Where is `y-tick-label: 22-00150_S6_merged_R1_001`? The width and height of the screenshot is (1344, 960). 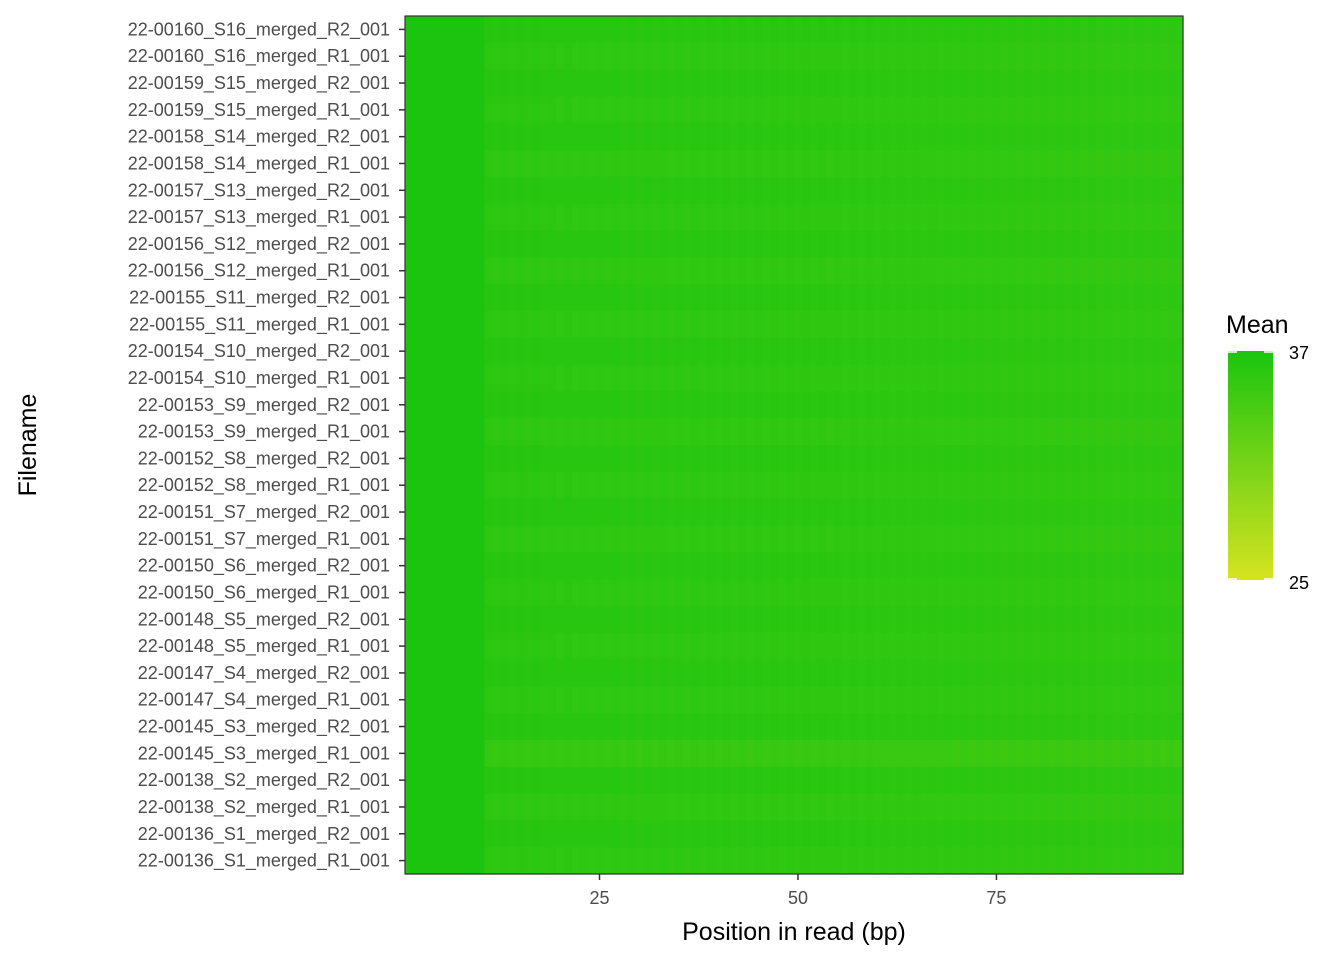
y-tick-label: 22-00150_S6_merged_R1_001 is located at coordinates (264, 592).